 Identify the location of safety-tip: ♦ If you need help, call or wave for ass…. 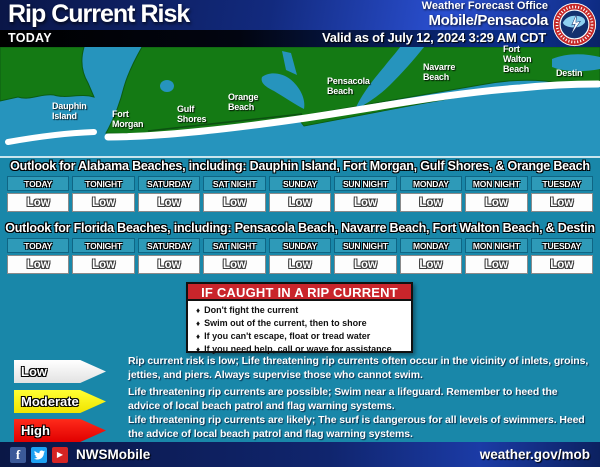
(300, 349).